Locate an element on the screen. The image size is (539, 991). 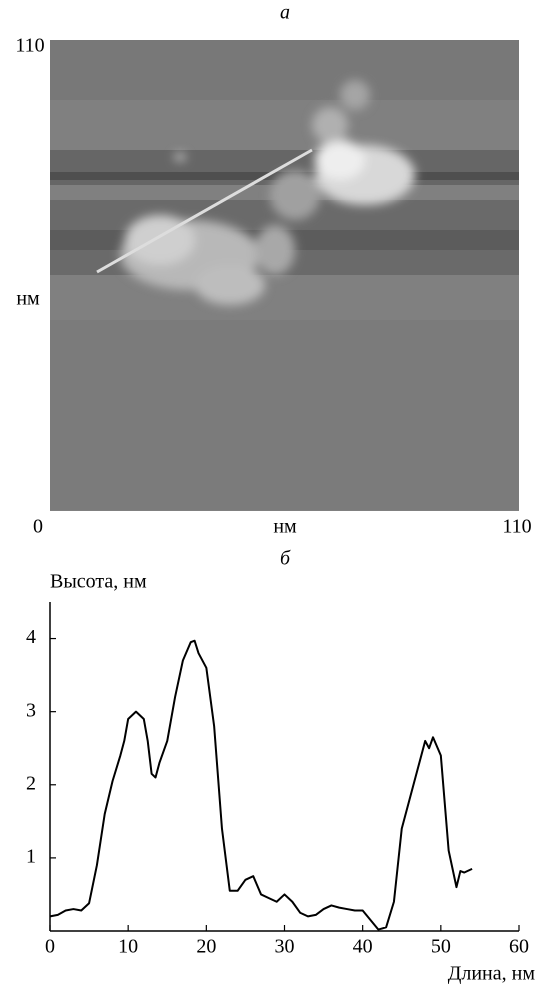
y-axis-label: Высота, нм is located at coordinates (98, 582).